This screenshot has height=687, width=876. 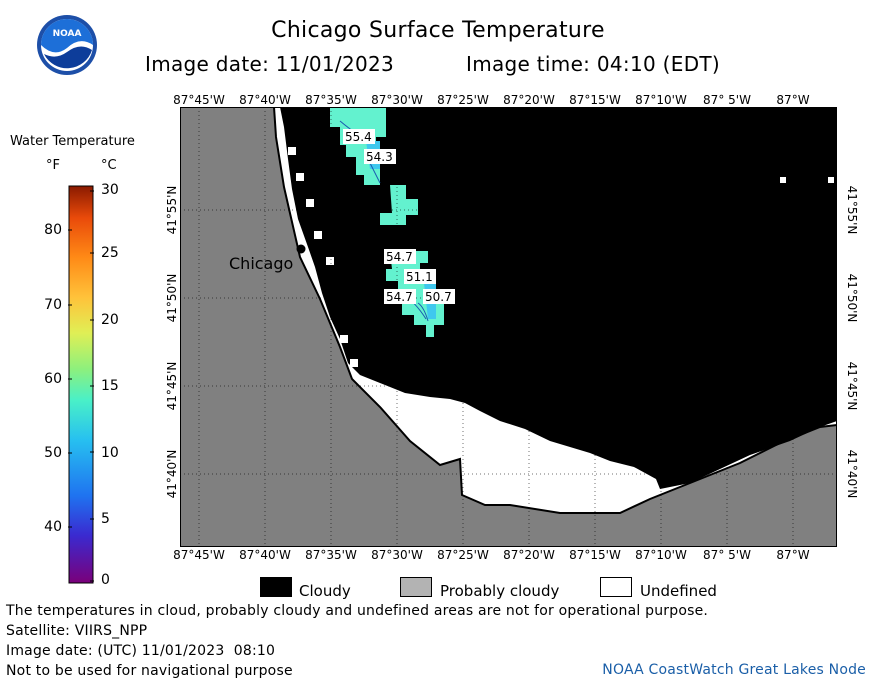 I want to click on satellite: Satellite: VIIRS_NPP, so click(x=77, y=631).